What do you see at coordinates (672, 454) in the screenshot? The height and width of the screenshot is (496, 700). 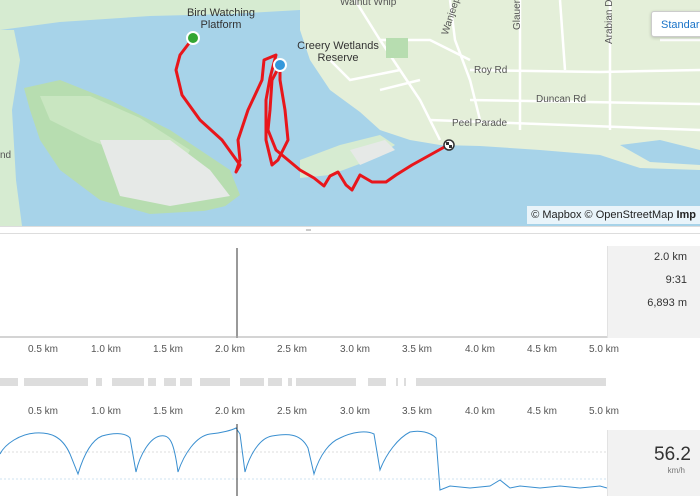 I see `speed-value: 56.2` at bounding box center [672, 454].